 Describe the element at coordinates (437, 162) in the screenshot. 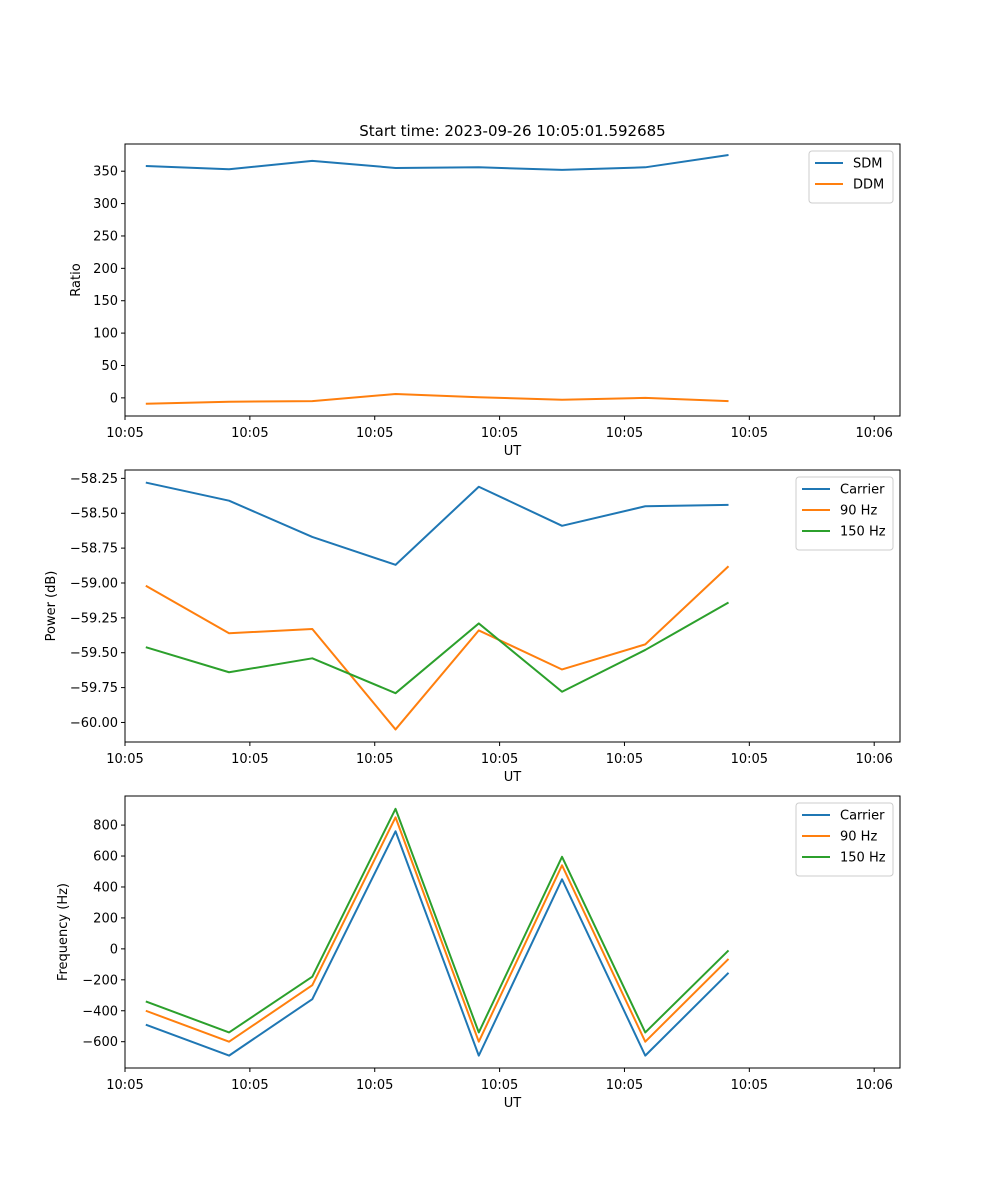

I see `series-line-sdm` at that location.